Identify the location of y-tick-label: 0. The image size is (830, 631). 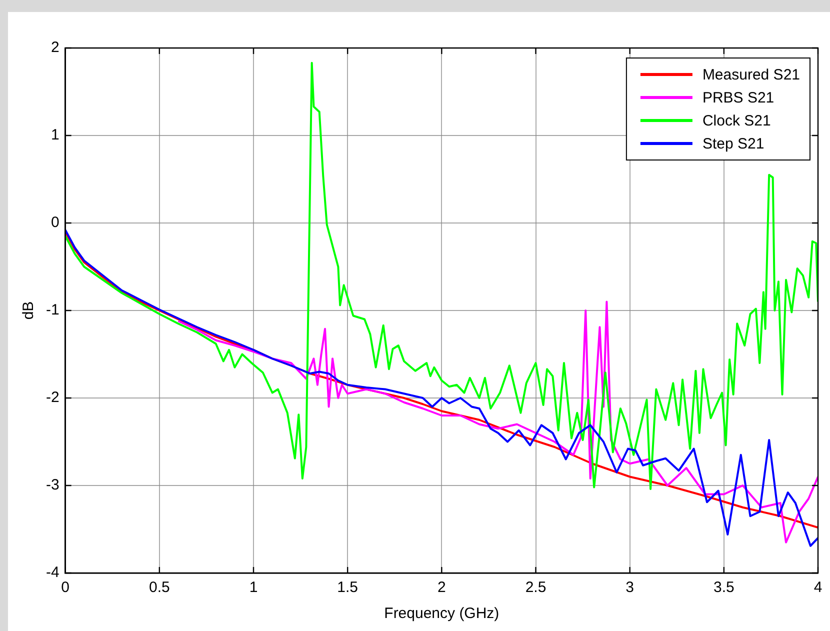
(55, 223).